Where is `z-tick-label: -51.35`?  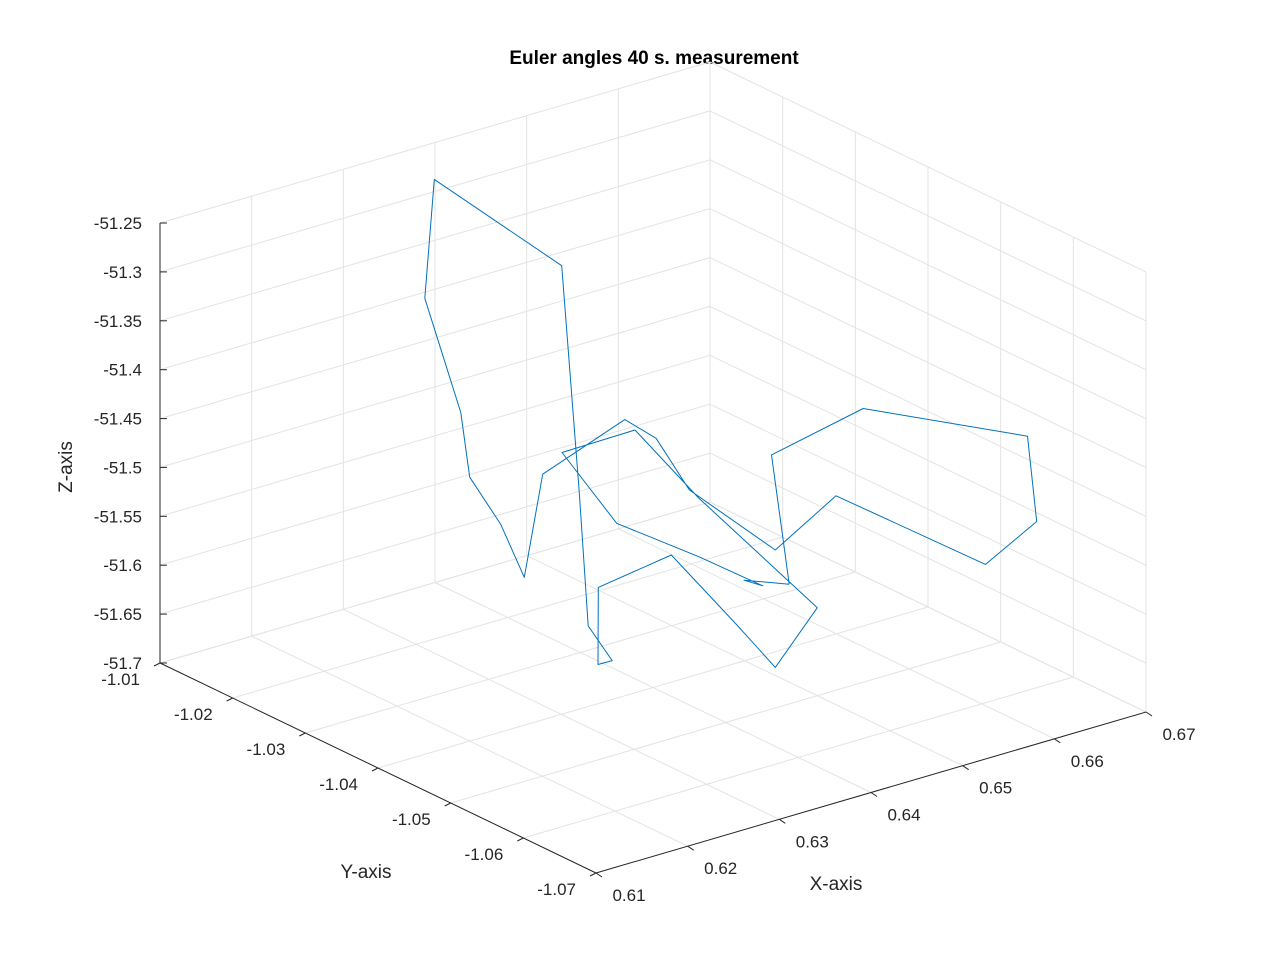
z-tick-label: -51.35 is located at coordinates (118, 321).